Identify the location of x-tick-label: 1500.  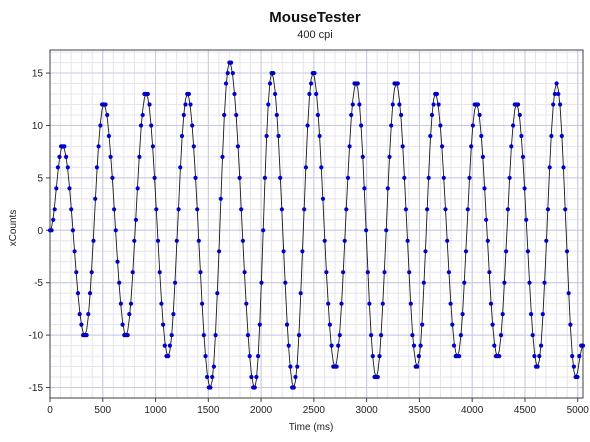
(208, 410).